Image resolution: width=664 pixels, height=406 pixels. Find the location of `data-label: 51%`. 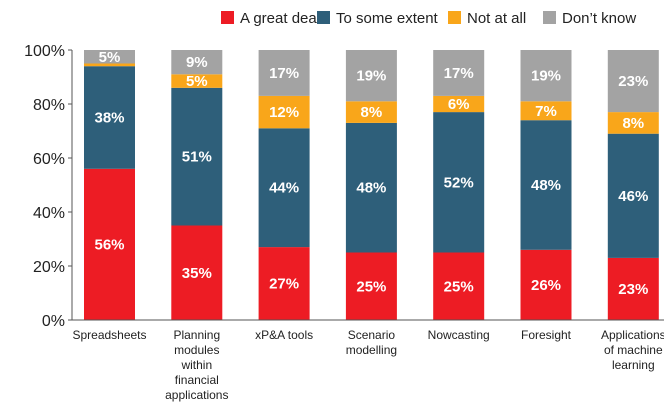

data-label: 51% is located at coordinates (197, 157).